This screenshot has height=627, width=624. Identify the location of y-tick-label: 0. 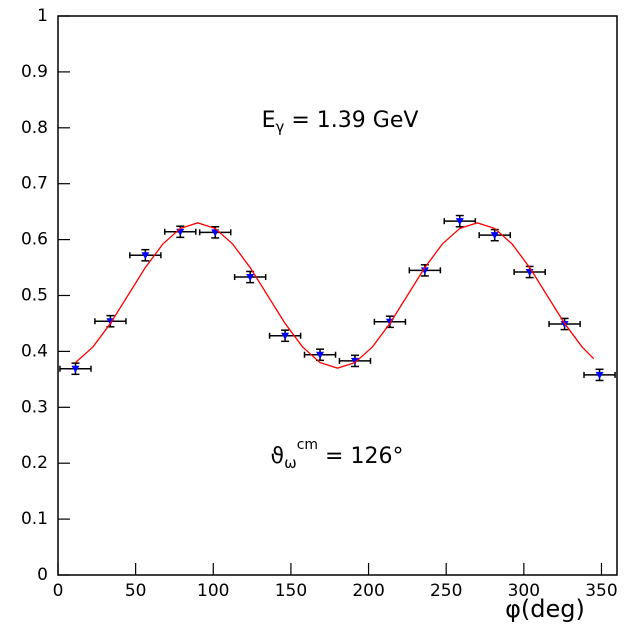
(42, 575).